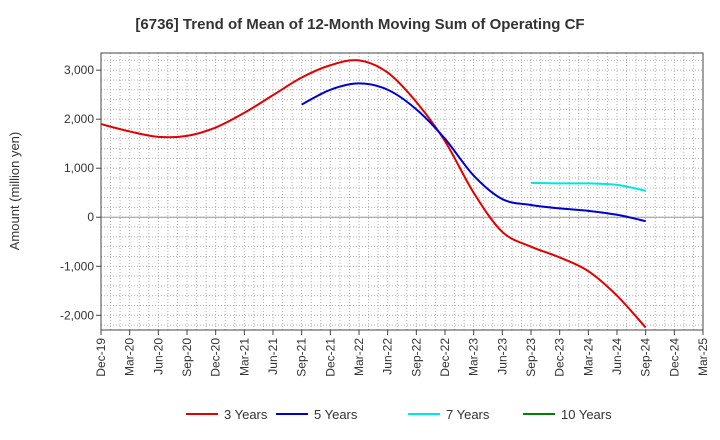 Image resolution: width=720 pixels, height=440 pixels. I want to click on y-tick-label: 2,000, so click(79, 119).